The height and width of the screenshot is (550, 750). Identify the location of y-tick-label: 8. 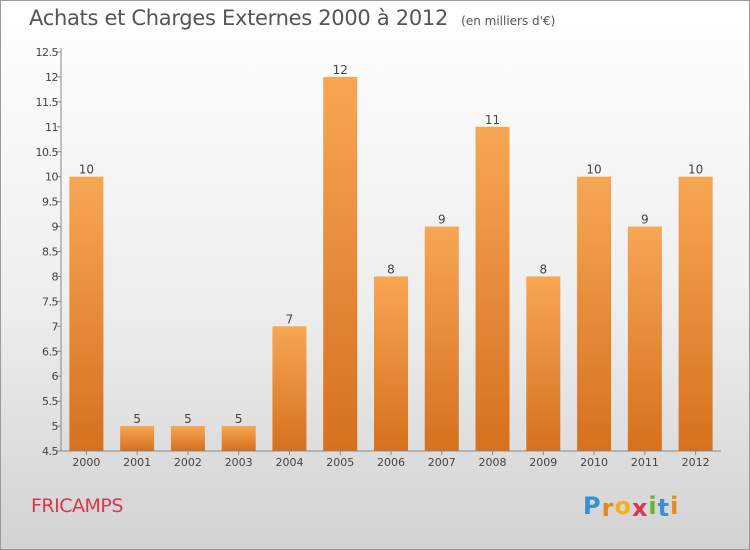
(55, 276).